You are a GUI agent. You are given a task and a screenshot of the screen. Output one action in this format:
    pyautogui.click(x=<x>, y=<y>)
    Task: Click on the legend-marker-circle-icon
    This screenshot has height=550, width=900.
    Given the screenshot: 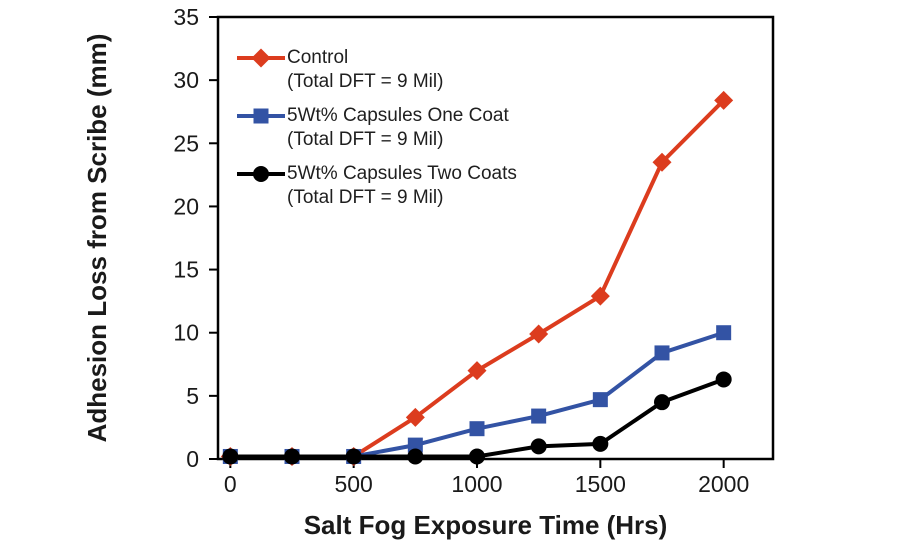 What is the action you would take?
    pyautogui.click(x=261, y=174)
    